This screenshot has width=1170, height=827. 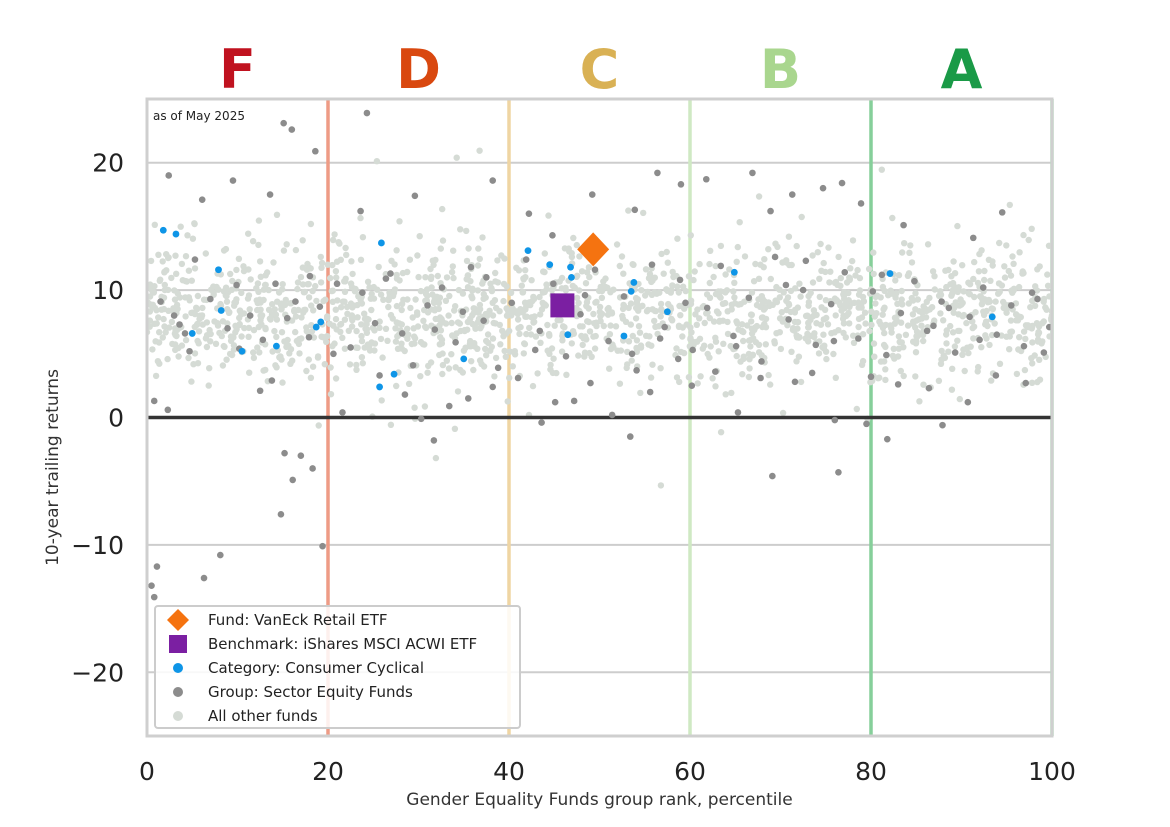 I want to click on grade-label-d: D, so click(x=418, y=69).